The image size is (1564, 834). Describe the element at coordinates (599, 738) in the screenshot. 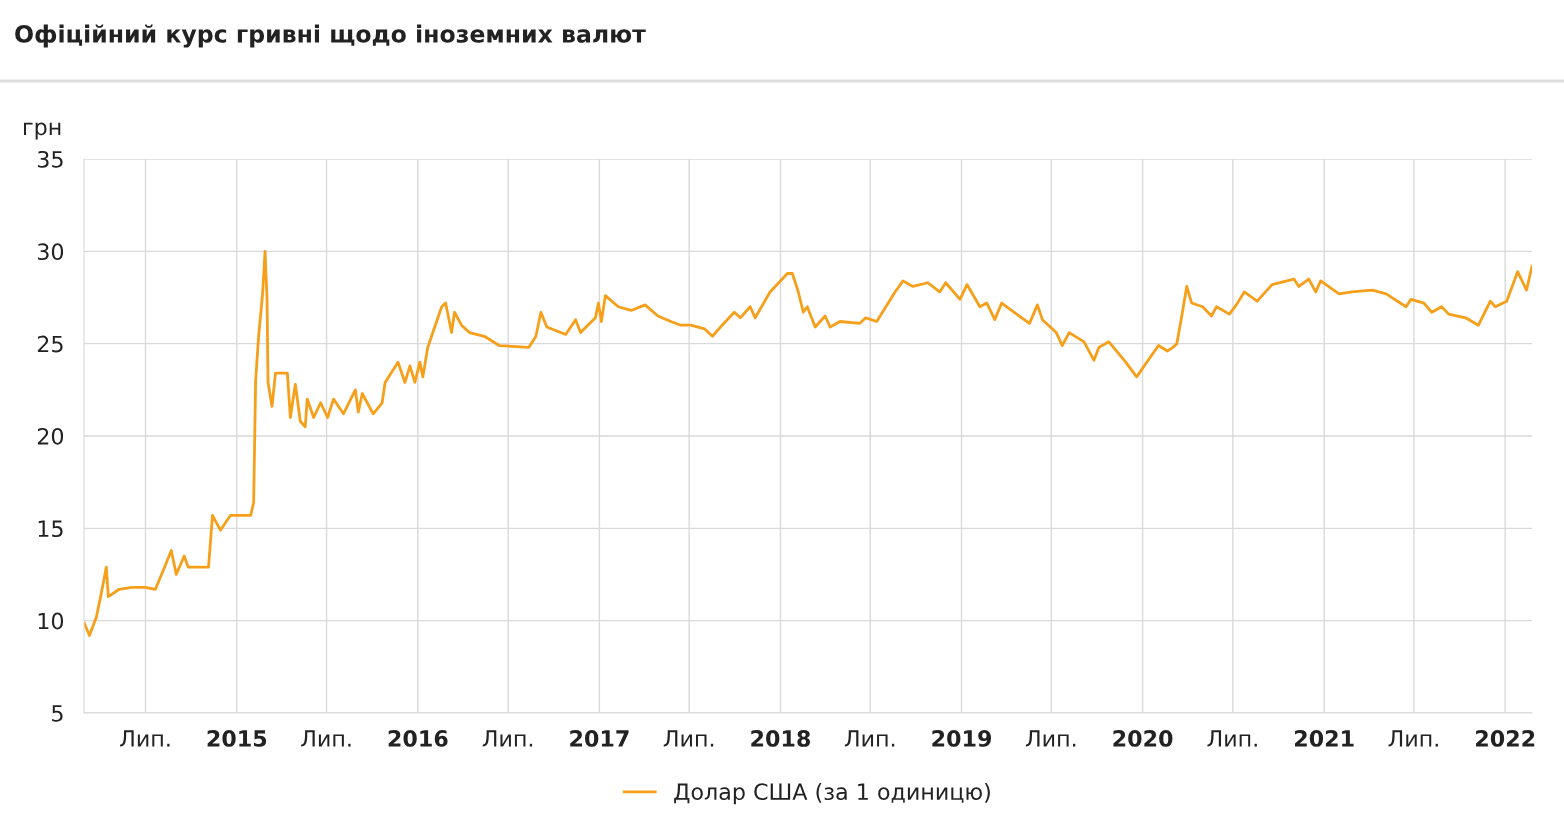

I see `x-tick-label: 2017` at that location.